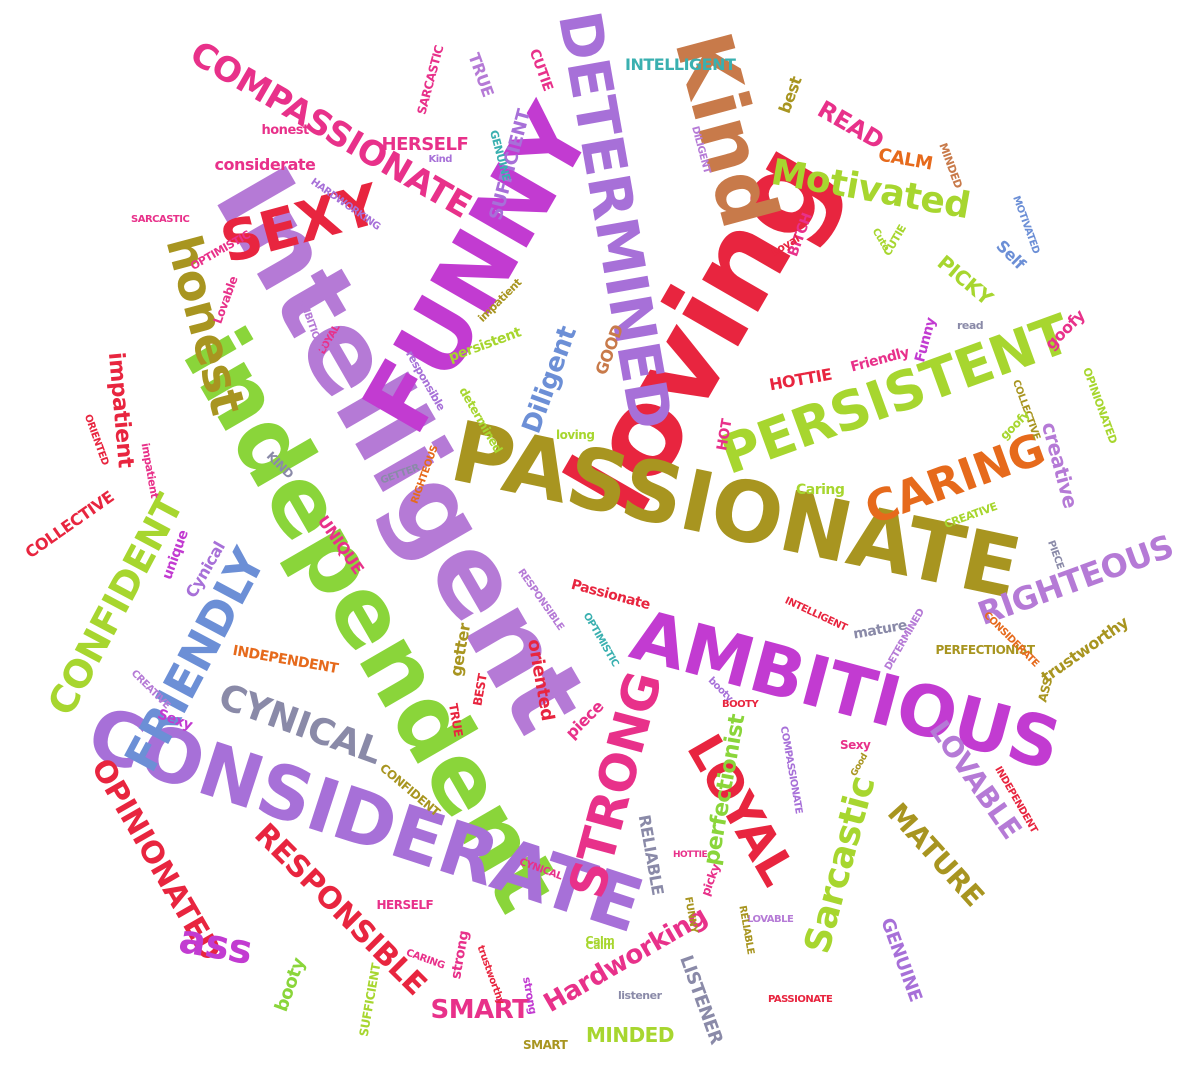  I want to click on word-picky: PICKY, so click(965, 280).